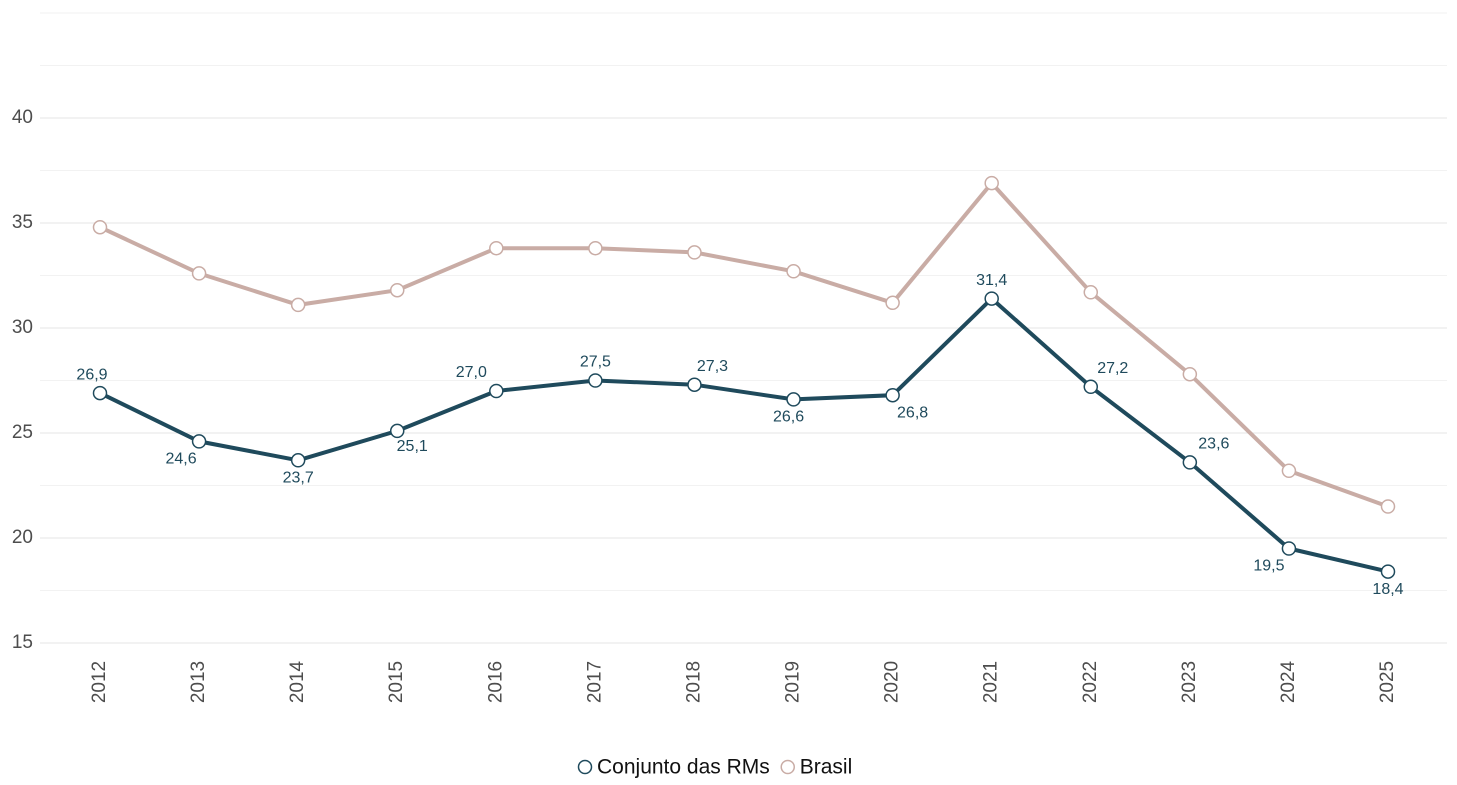 The image size is (1457, 785). Describe the element at coordinates (991, 280) in the screenshot. I see `data-label: 31,4` at that location.